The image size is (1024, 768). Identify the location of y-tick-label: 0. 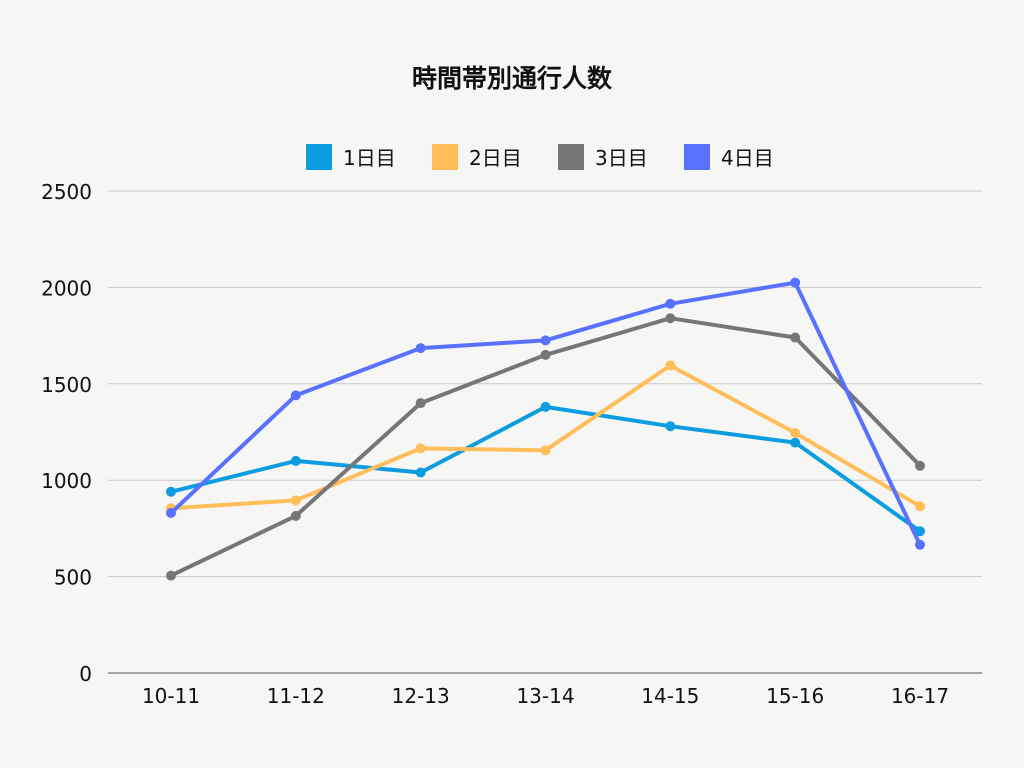
(85, 674).